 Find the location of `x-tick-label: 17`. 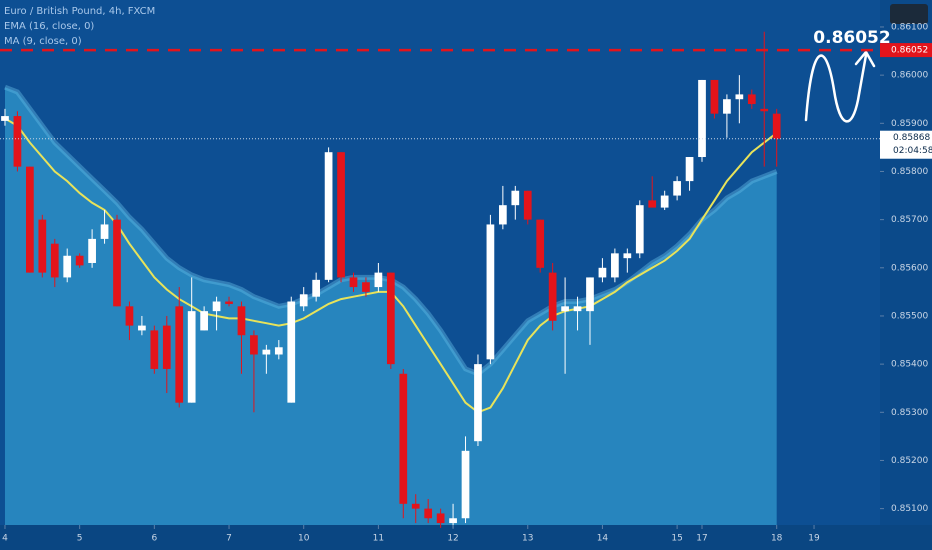

x-tick-label: 17 is located at coordinates (701, 539).